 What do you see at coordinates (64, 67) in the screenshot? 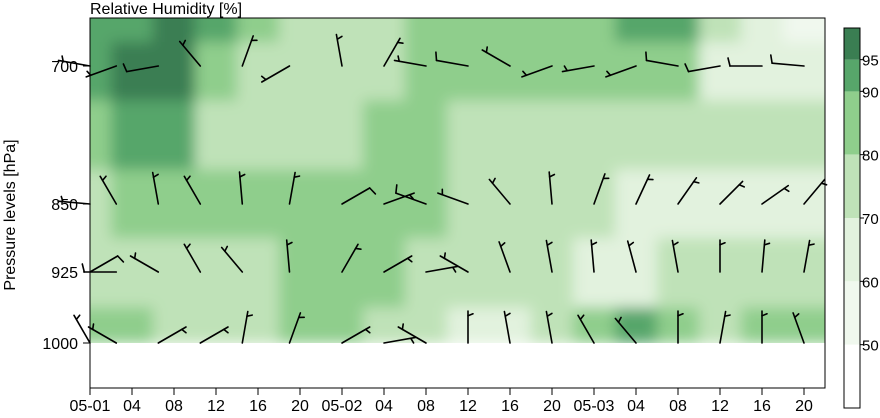
I see `y-tick-label: 700` at bounding box center [64, 67].